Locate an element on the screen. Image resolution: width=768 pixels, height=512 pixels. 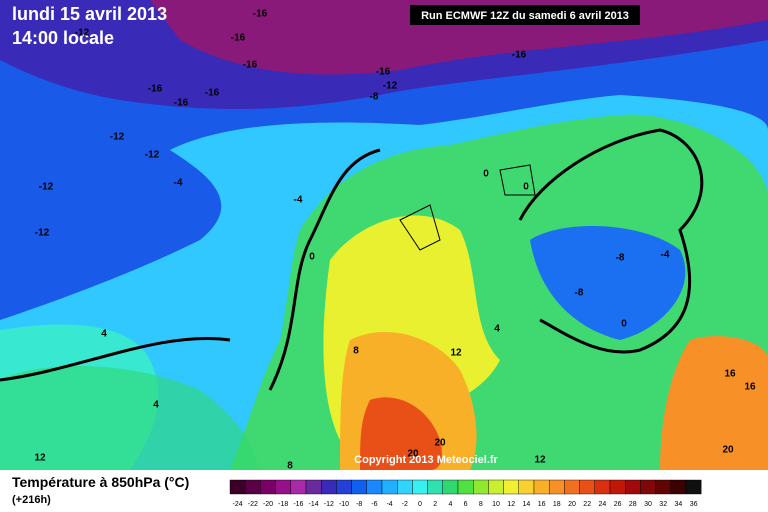
legend-value: 8 is located at coordinates (481, 504).